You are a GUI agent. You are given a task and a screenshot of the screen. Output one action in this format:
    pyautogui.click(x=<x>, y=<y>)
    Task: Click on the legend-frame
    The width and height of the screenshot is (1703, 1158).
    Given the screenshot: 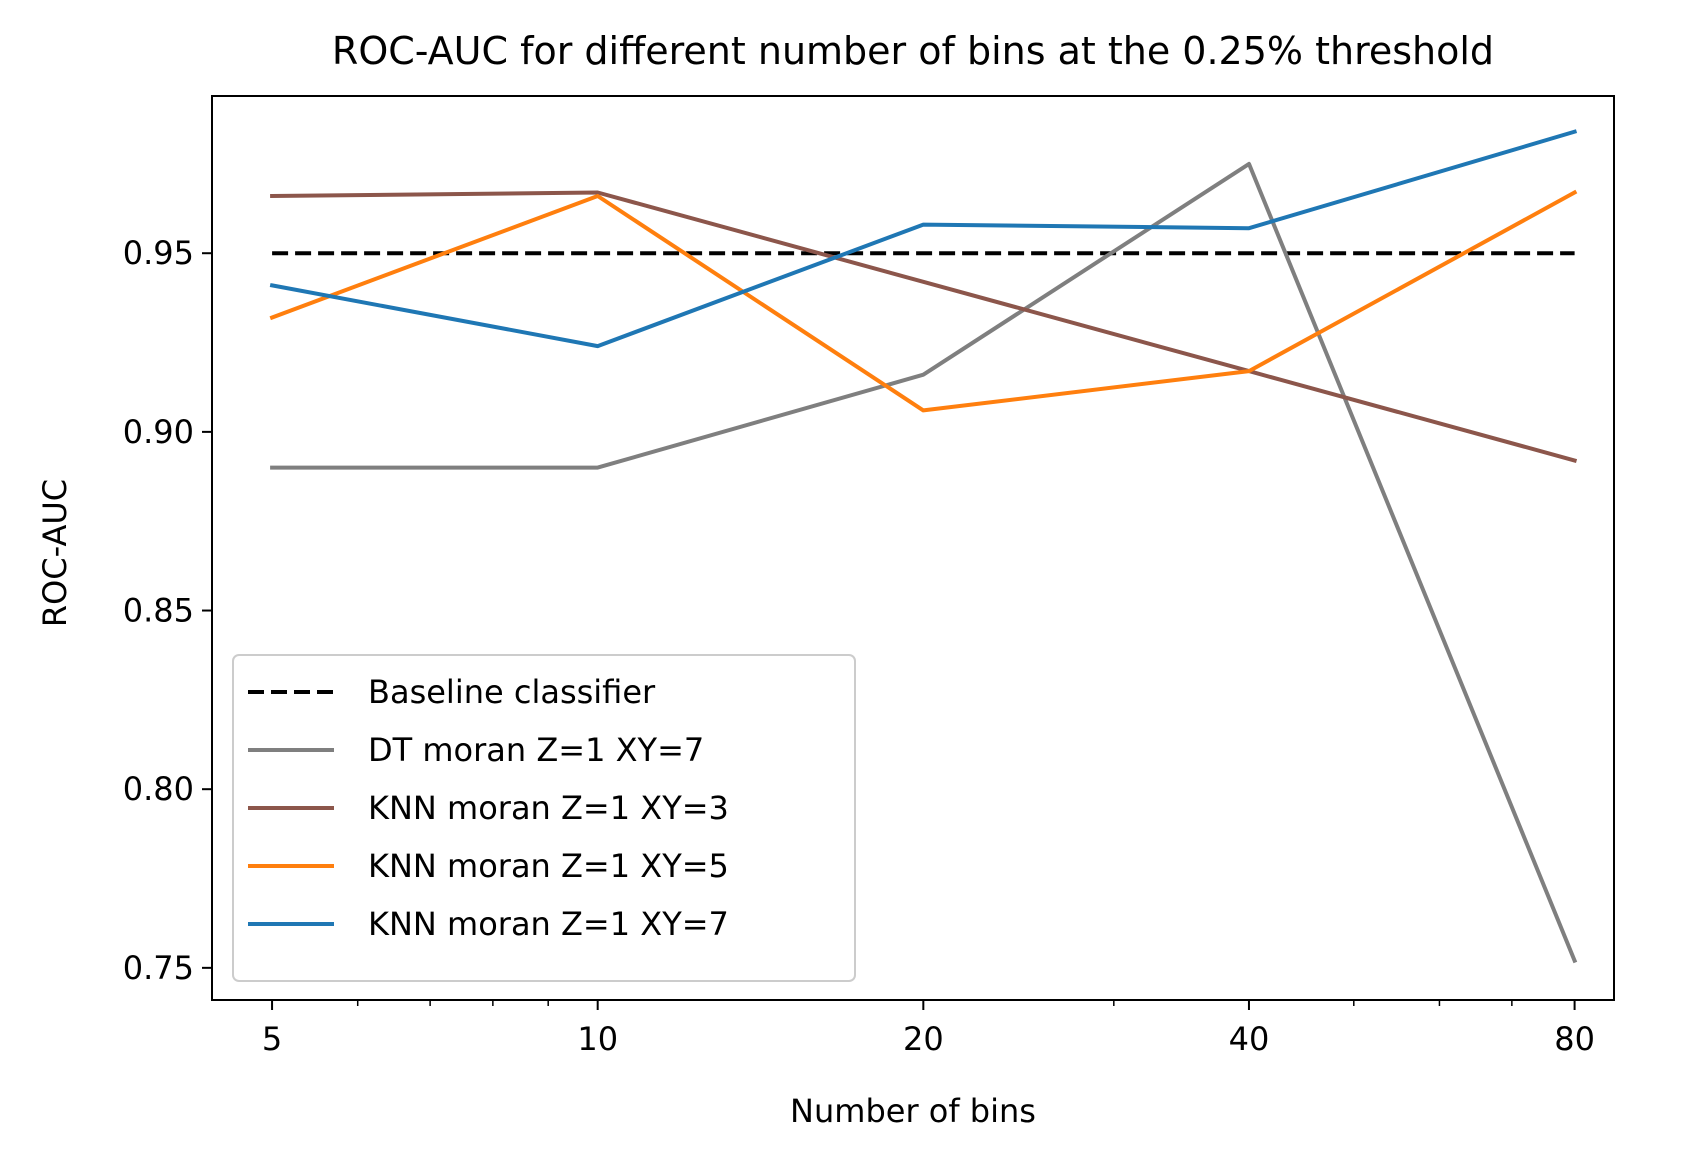 What is the action you would take?
    pyautogui.click(x=544, y=818)
    